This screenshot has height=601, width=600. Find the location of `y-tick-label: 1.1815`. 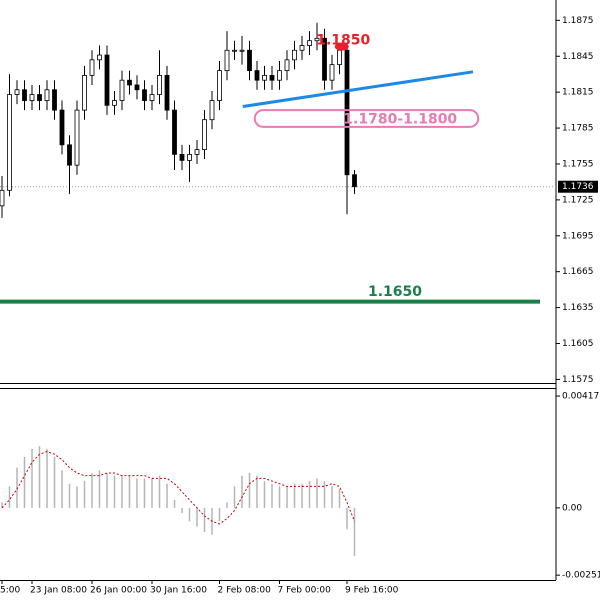

y-tick-label: 1.1815 is located at coordinates (578, 93).